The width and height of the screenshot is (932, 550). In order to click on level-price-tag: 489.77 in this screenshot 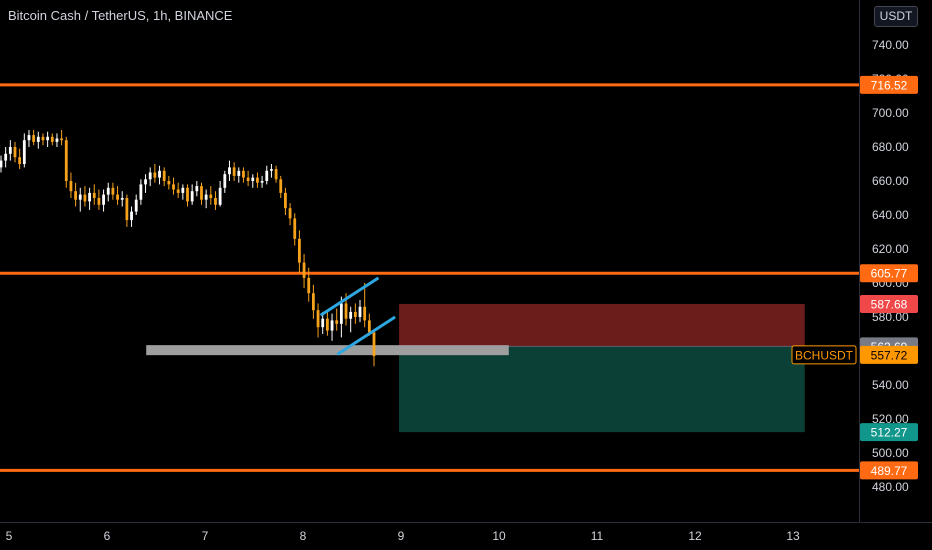, I will do `click(889, 470)`.